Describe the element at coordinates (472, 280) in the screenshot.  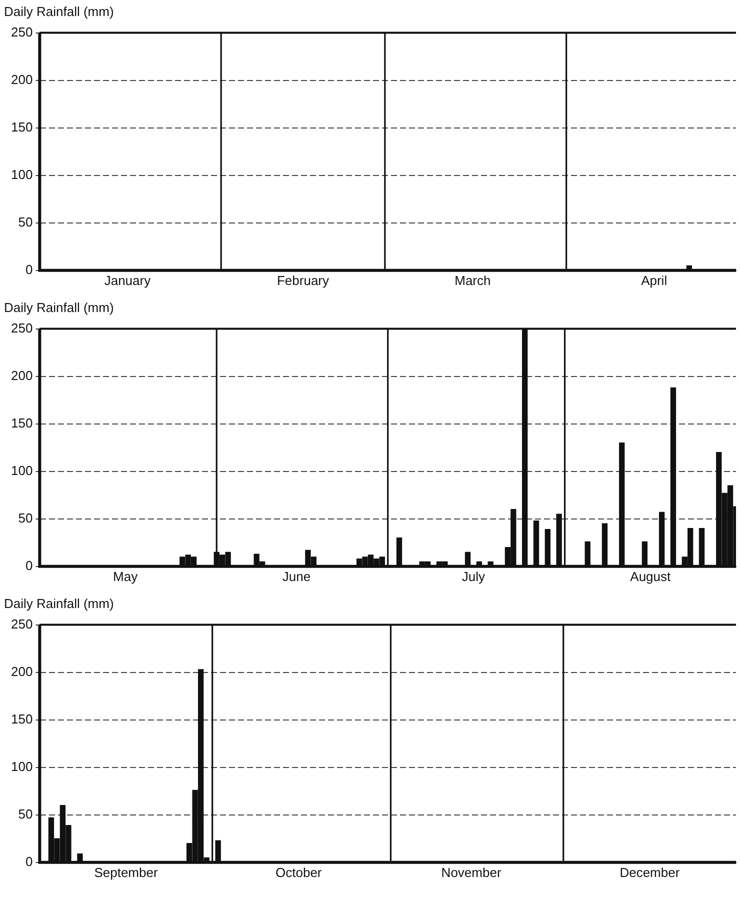
I see `x-tick-label: March` at that location.